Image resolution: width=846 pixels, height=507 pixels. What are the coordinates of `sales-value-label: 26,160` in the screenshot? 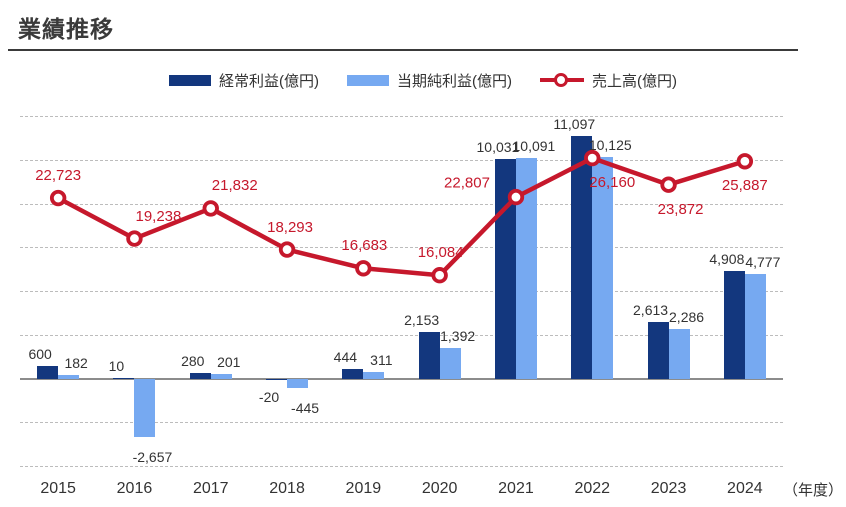 It's located at (612, 183).